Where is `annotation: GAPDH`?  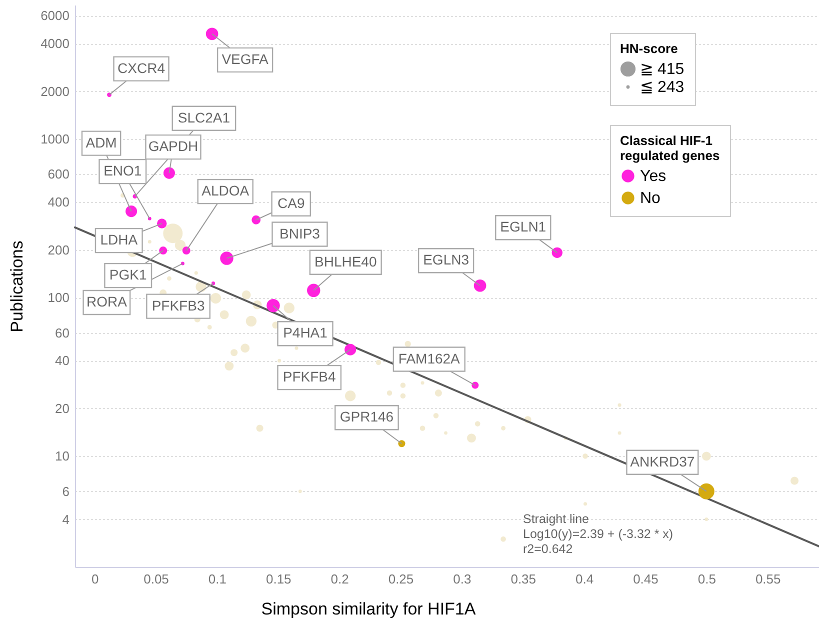 annotation: GAPDH is located at coordinates (173, 146).